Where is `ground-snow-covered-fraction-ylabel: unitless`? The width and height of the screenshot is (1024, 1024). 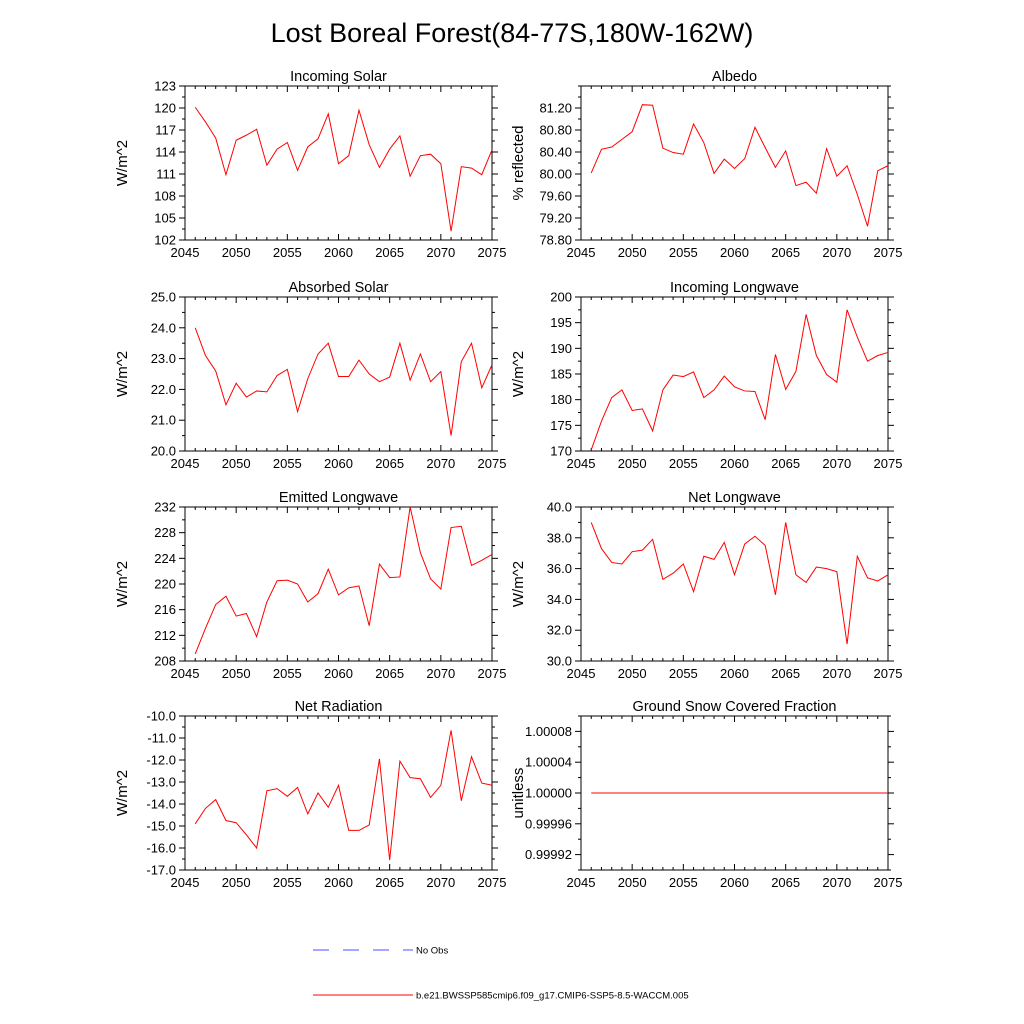 ground-snow-covered-fraction-ylabel: unitless is located at coordinates (518, 793).